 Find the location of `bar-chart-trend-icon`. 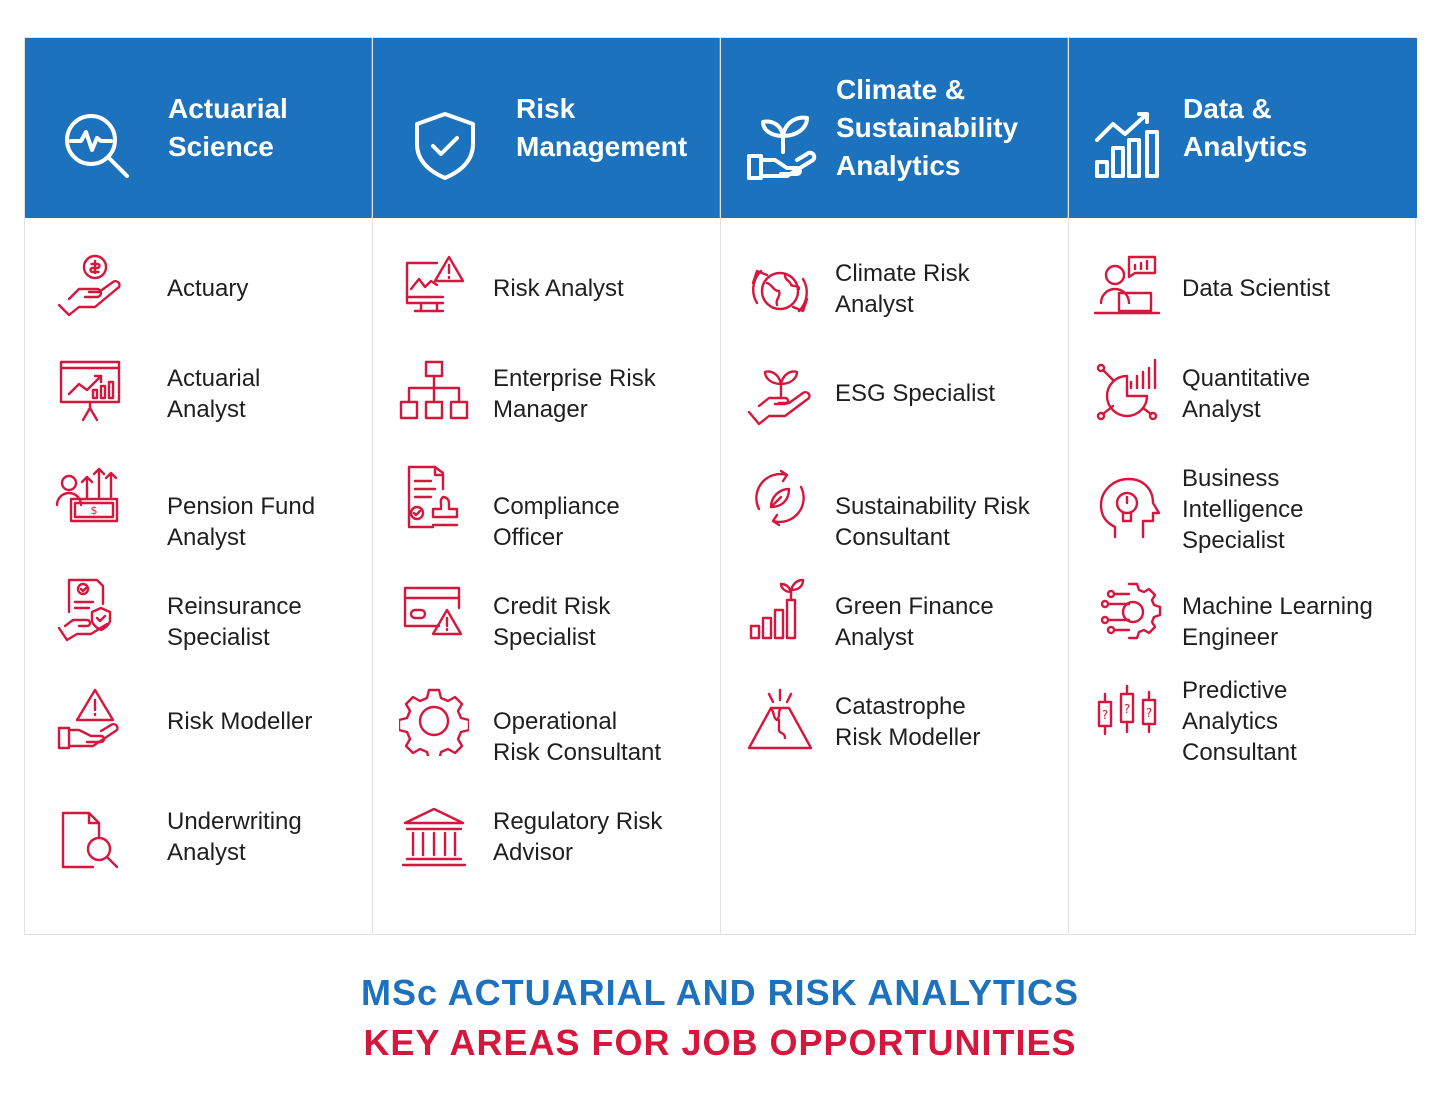

bar-chart-trend-icon is located at coordinates (1129, 146).